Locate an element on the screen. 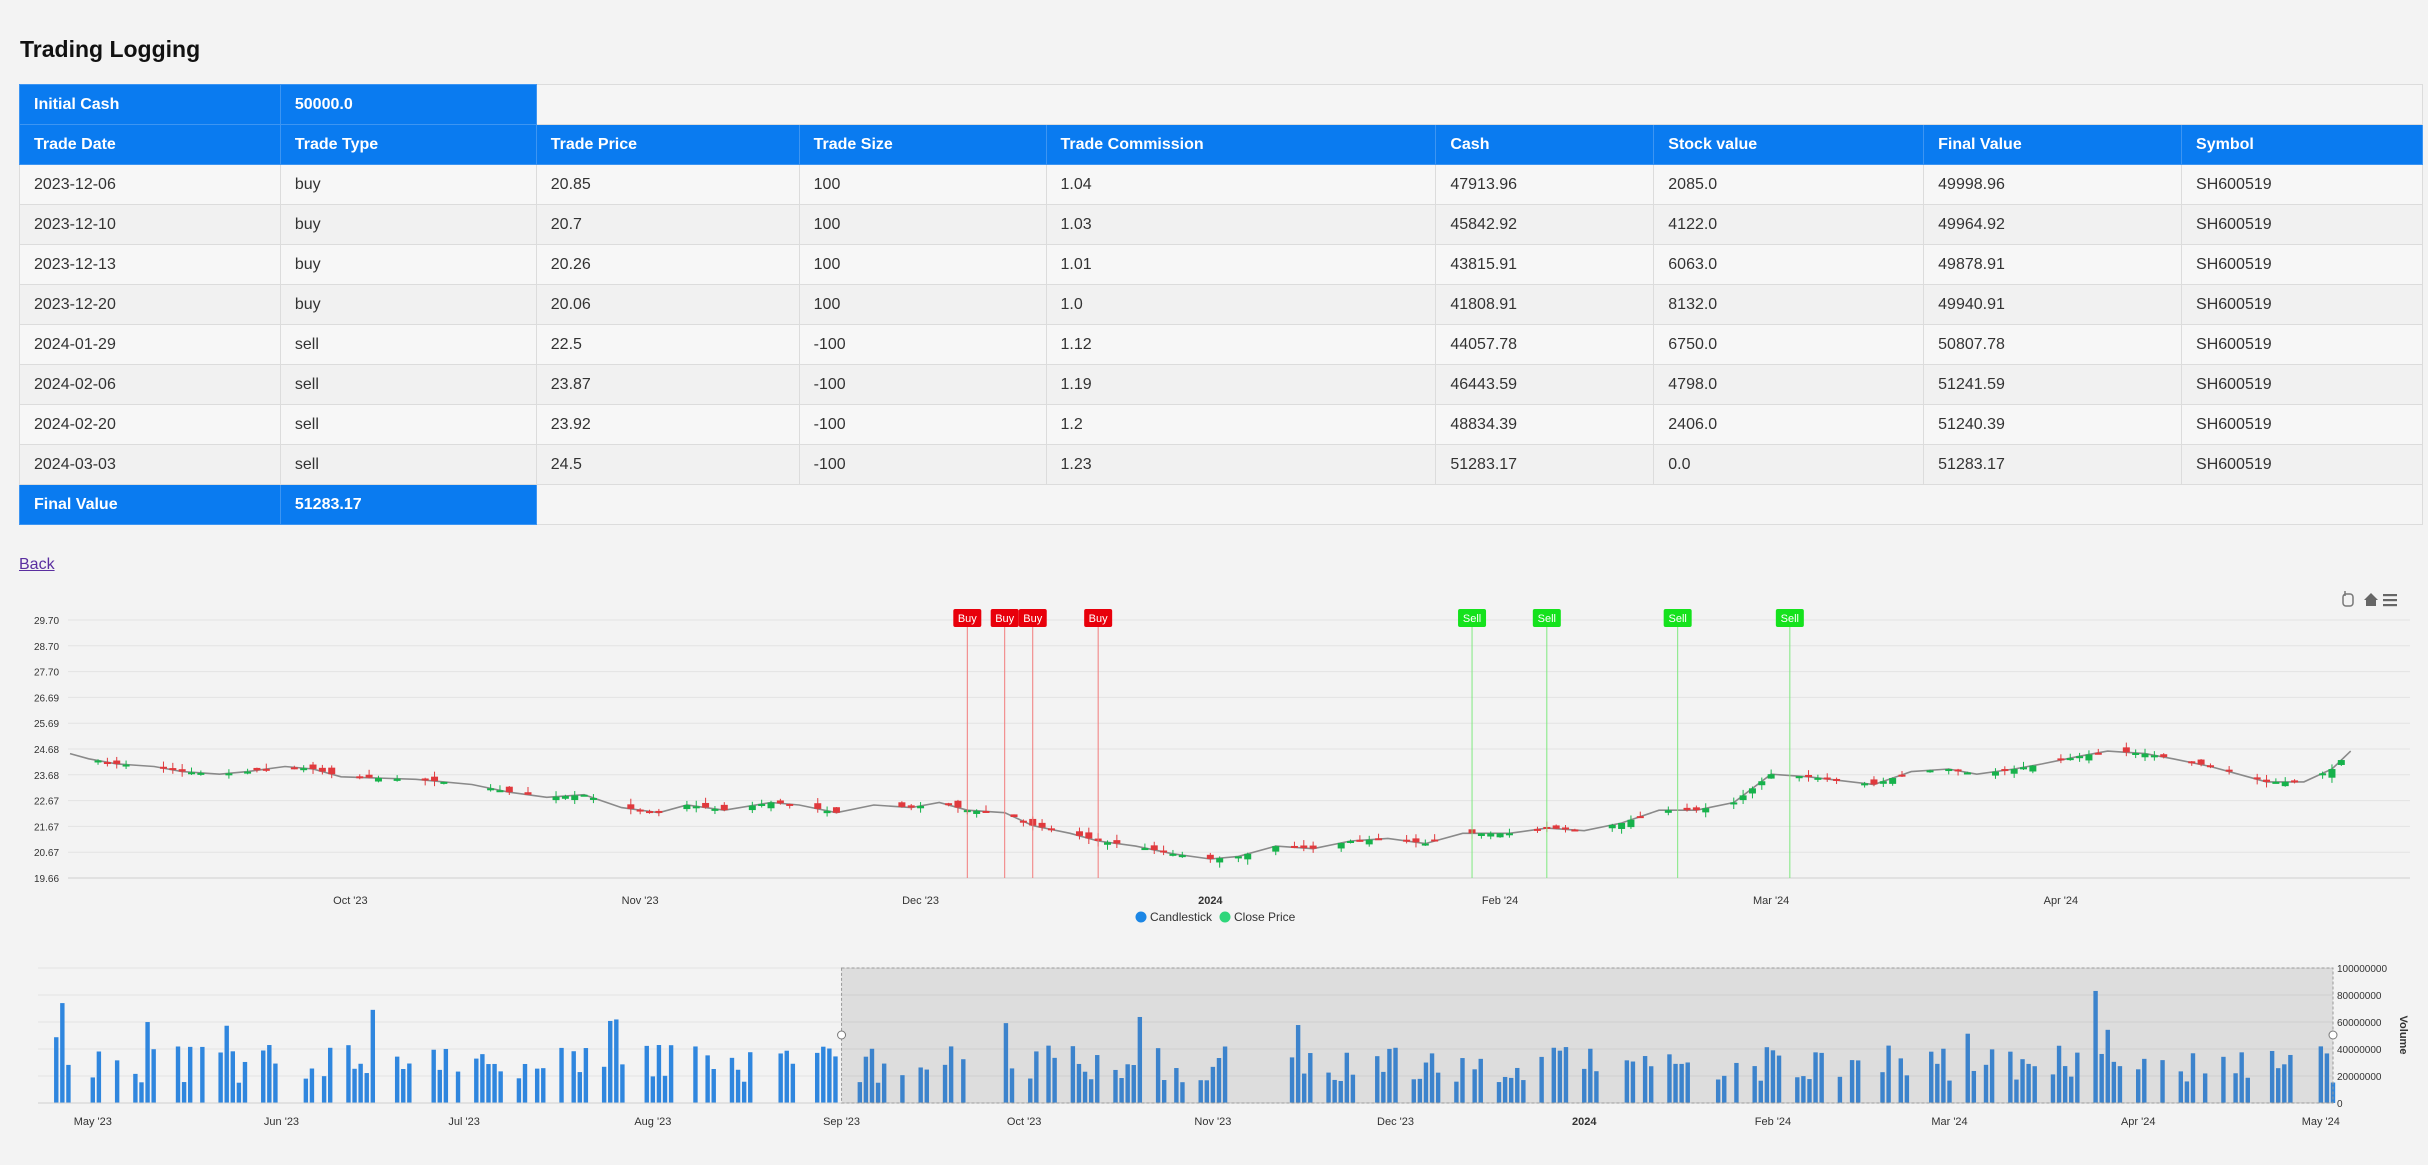 Image resolution: width=2428 pixels, height=1165 pixels. legend-item-close-price: Close Price is located at coordinates (1257, 917).